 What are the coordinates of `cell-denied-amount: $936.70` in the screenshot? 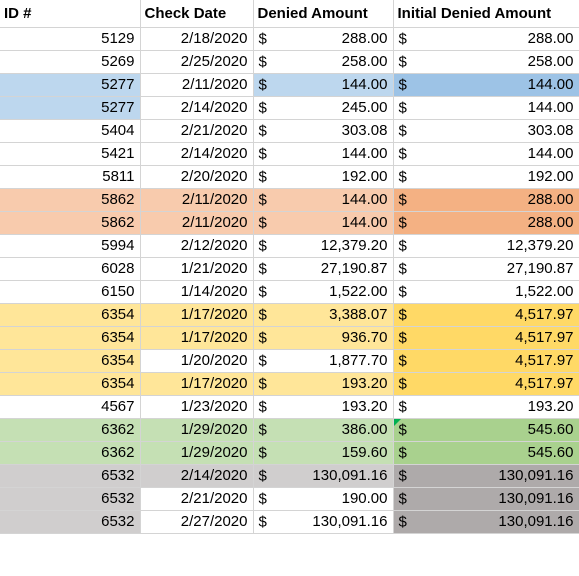 It's located at (323, 338).